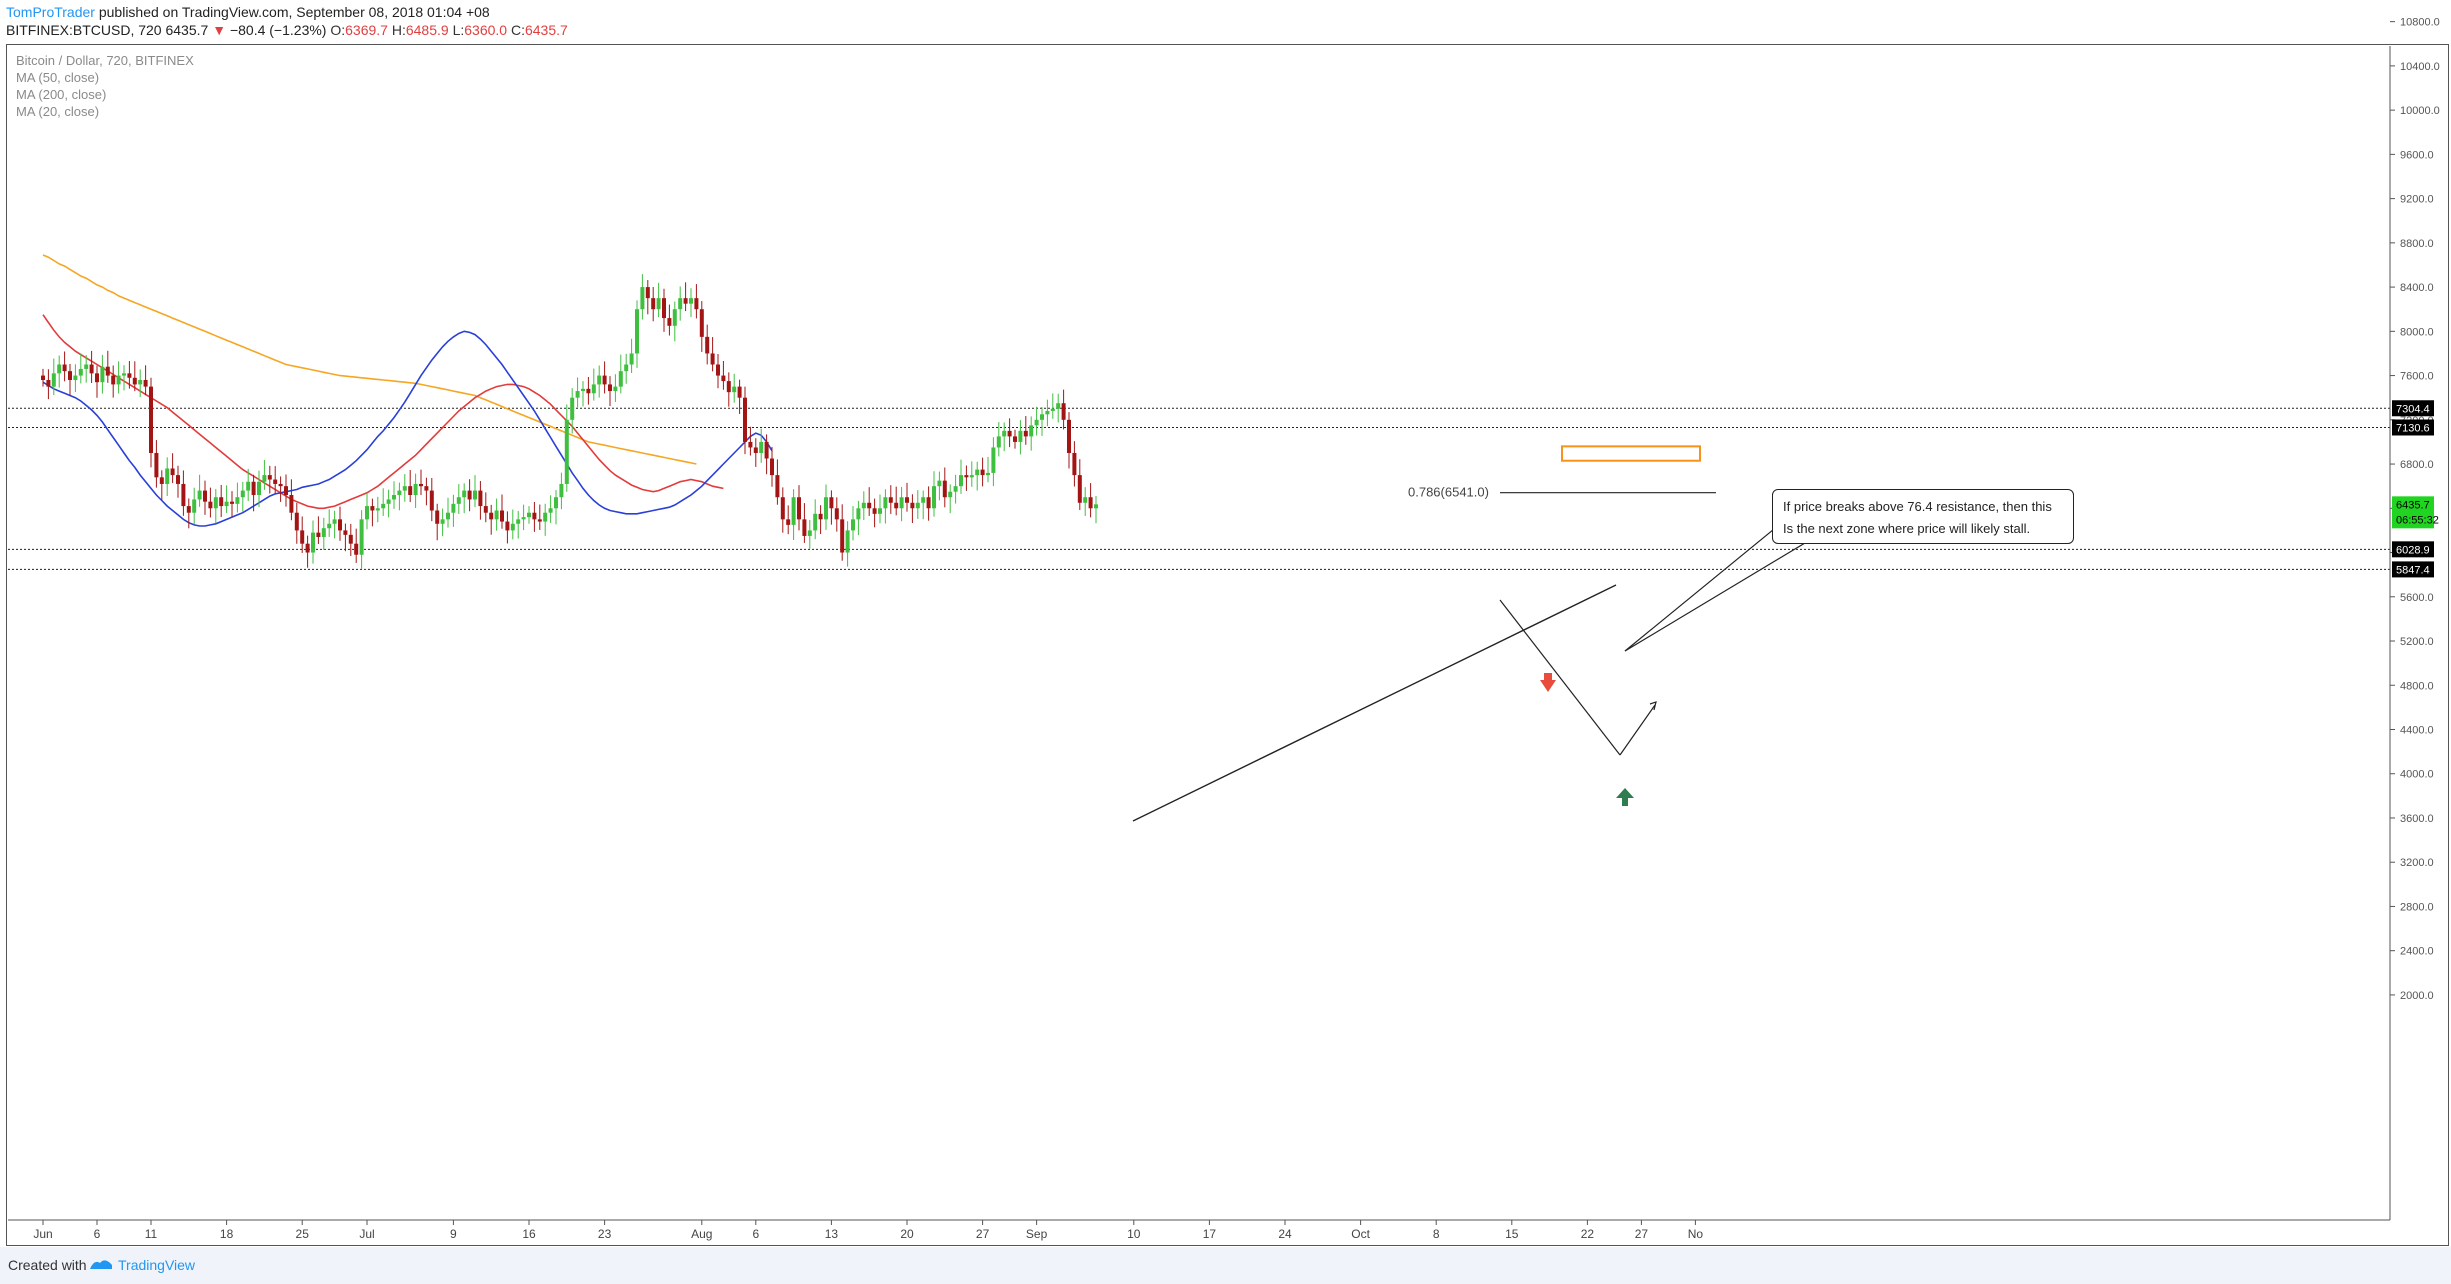 This screenshot has width=2451, height=1284. I want to click on tradingview-link: TradingView, so click(157, 1265).